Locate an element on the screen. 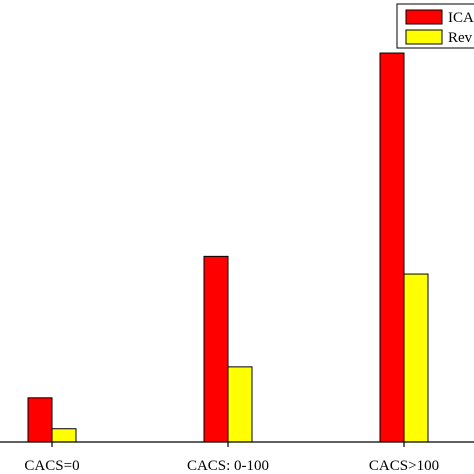  x-axis-ticks is located at coordinates (228, 444).